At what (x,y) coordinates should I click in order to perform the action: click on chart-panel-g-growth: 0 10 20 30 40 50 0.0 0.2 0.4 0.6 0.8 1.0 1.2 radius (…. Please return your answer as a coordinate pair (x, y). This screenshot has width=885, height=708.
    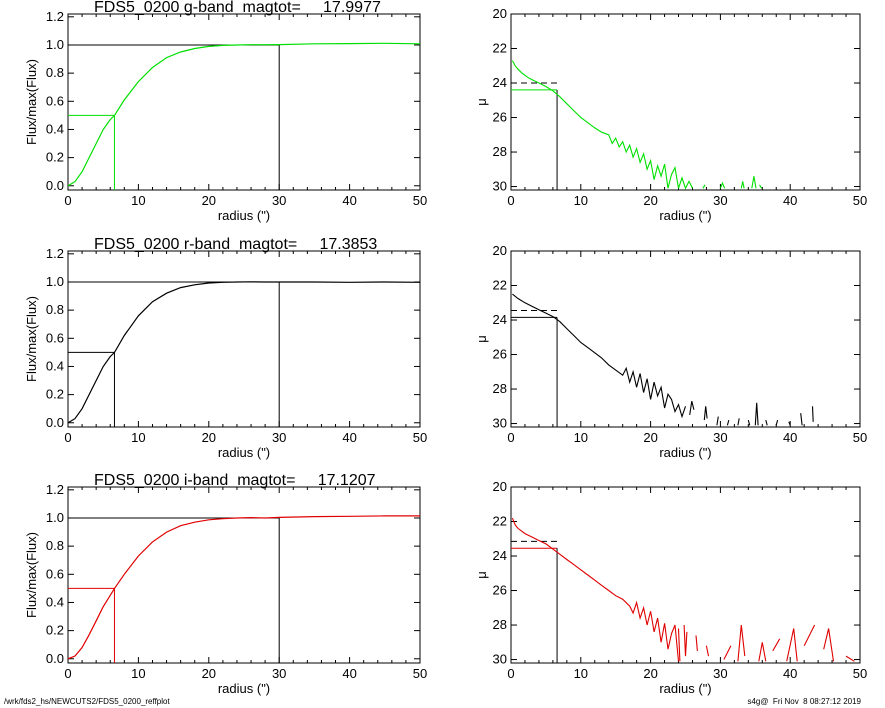
    Looking at the image, I should click on (225, 111).